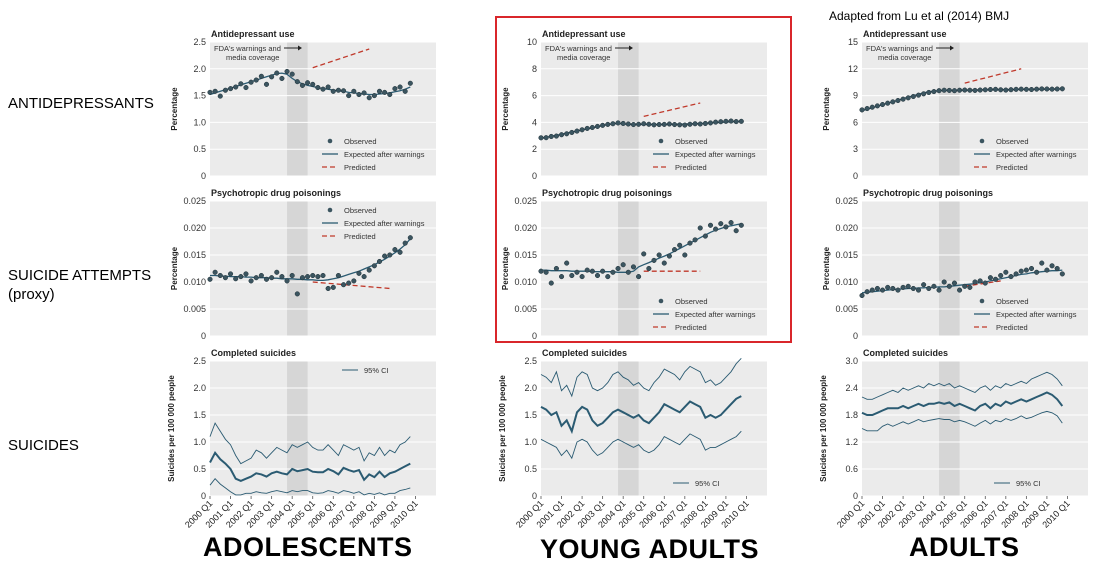  What do you see at coordinates (310, 84) in the screenshot?
I see `expected-line` at bounding box center [310, 84].